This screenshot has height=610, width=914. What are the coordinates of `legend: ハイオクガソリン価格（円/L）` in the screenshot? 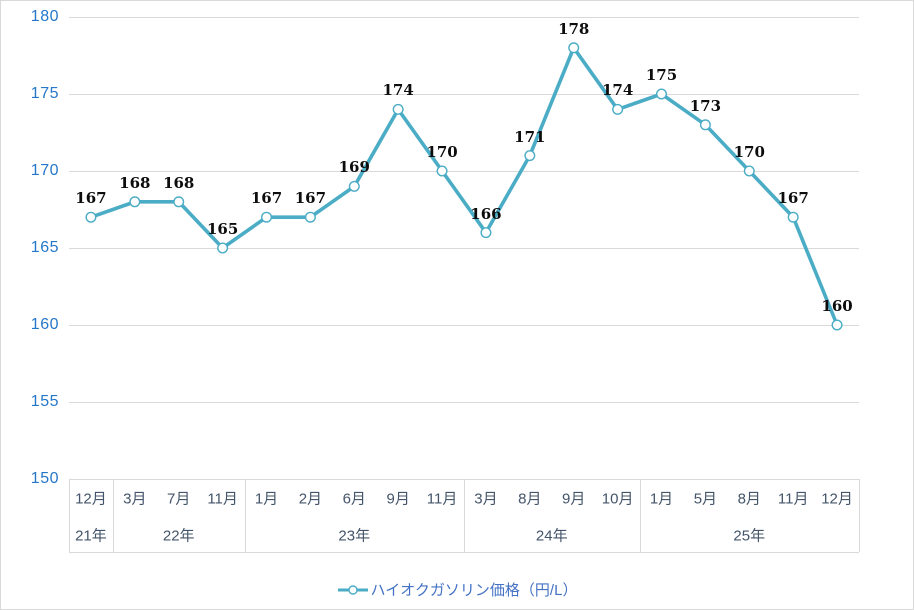 It's located at (457, 589).